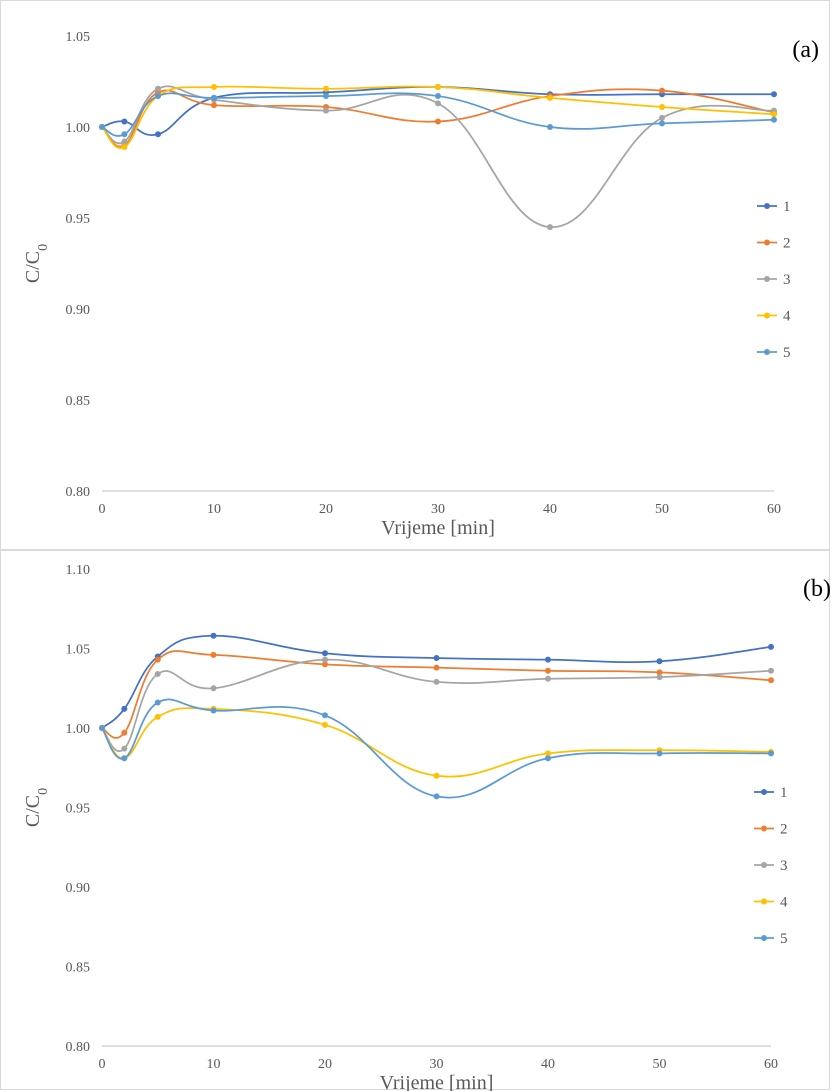 The height and width of the screenshot is (1091, 832). What do you see at coordinates (438, 509) in the screenshot?
I see `x-tick-label: 30` at bounding box center [438, 509].